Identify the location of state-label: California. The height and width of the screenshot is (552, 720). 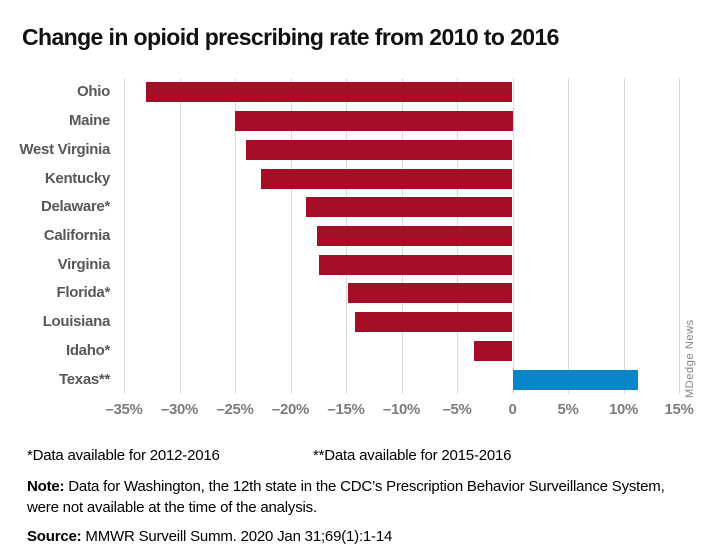
(76, 235).